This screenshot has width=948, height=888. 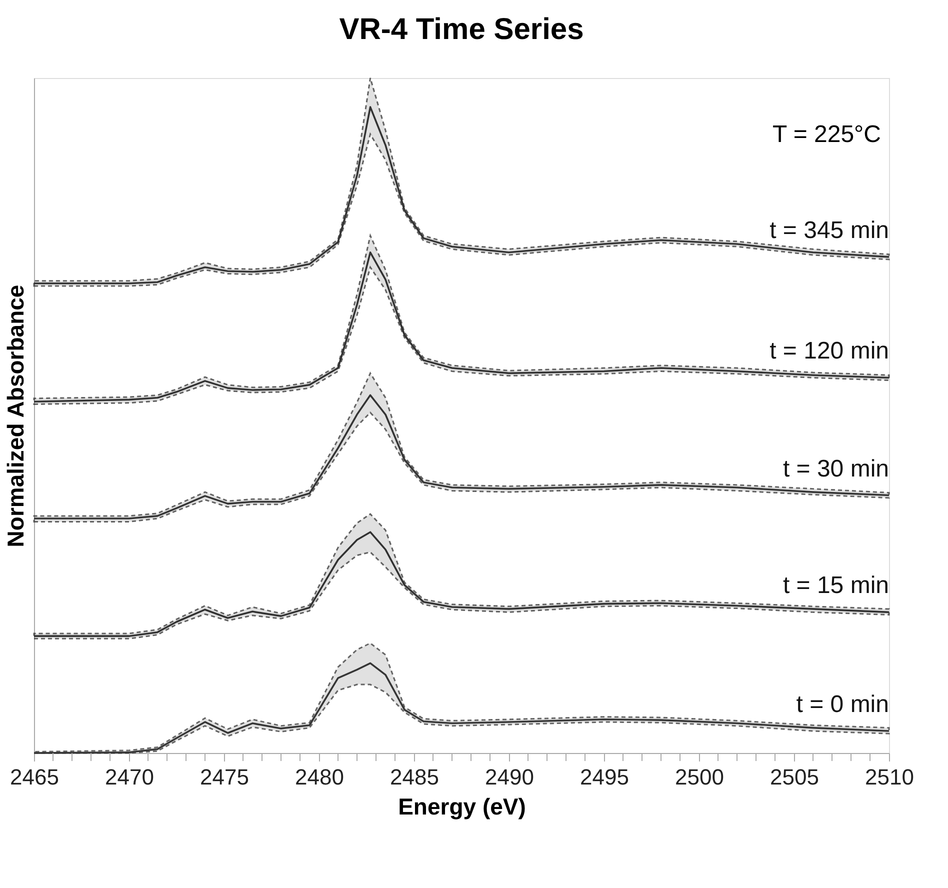 What do you see at coordinates (509, 777) in the screenshot?
I see `x-tick-label: 2490` at bounding box center [509, 777].